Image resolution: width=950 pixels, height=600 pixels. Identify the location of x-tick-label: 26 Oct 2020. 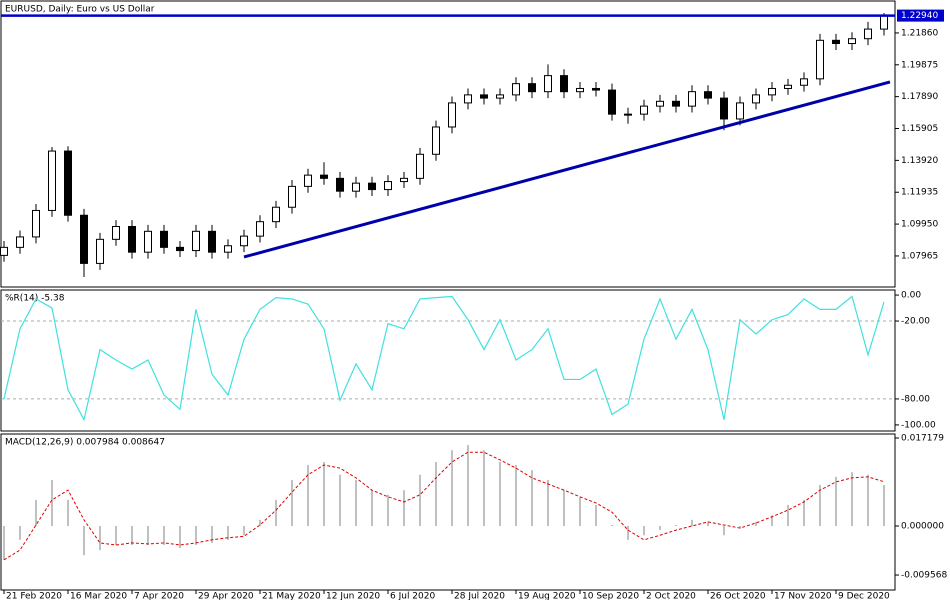
(738, 596).